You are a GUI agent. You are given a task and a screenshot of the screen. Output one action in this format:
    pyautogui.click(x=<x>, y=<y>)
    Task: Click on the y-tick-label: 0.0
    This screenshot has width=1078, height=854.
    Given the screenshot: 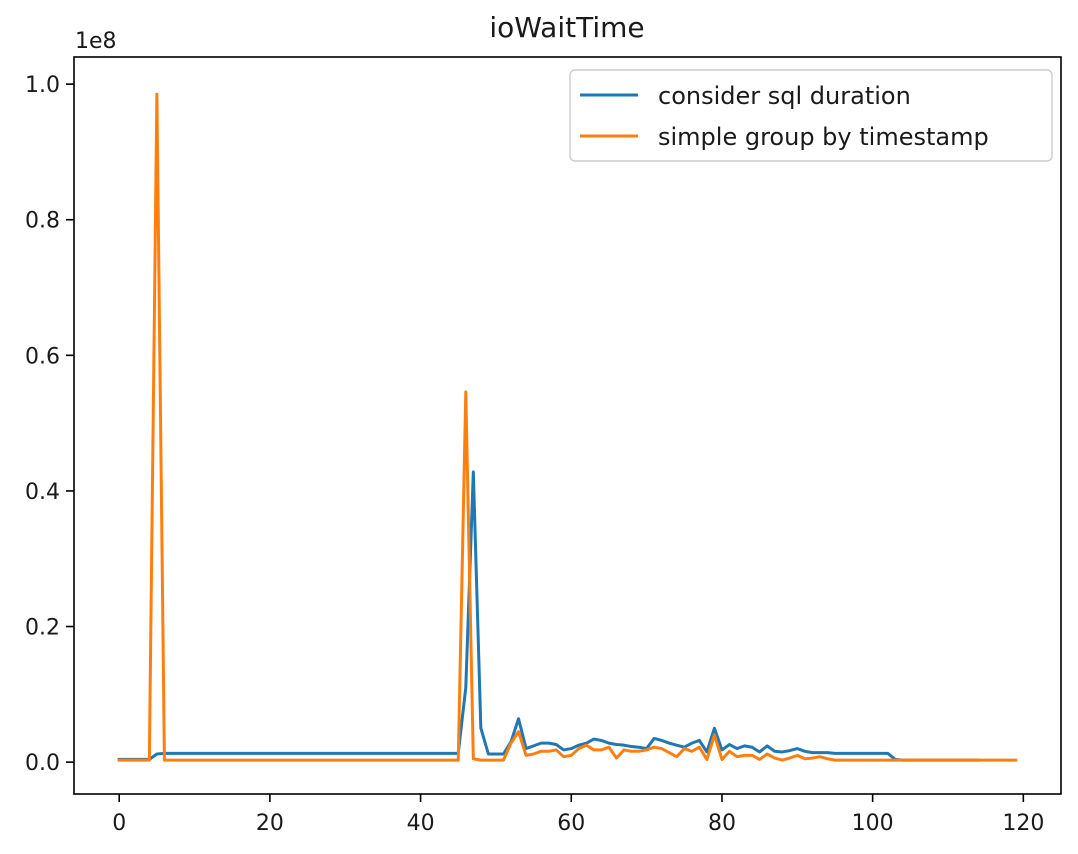 What is the action you would take?
    pyautogui.click(x=42, y=763)
    